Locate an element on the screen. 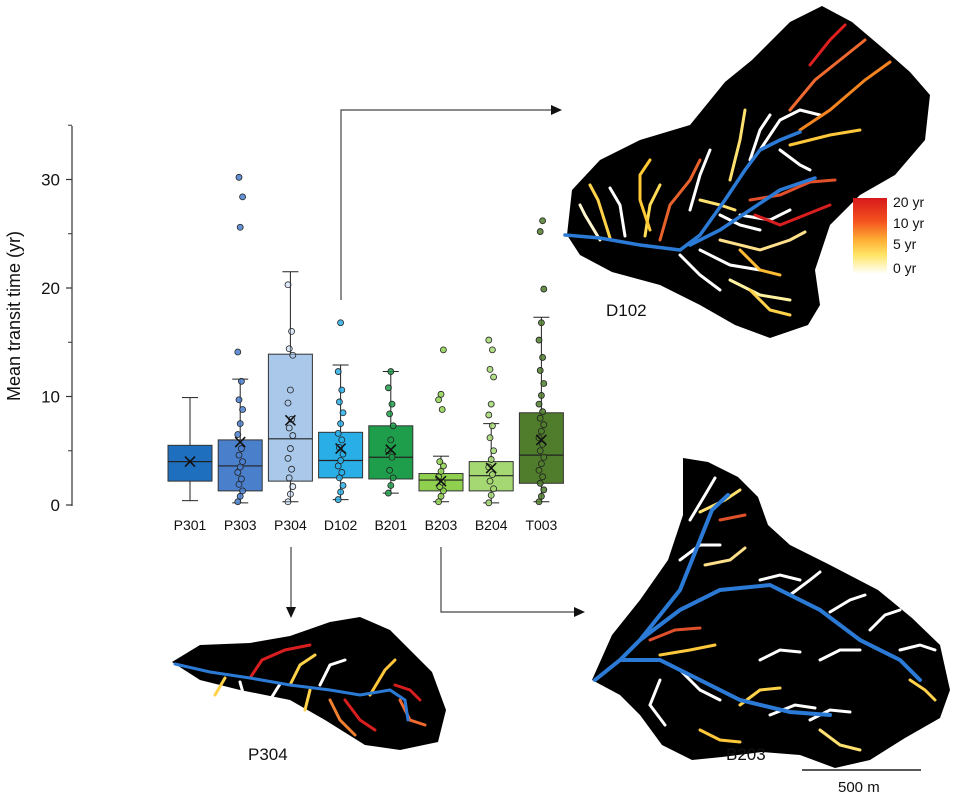 The width and height of the screenshot is (976, 797). streams-d102 is located at coordinates (735, 170).